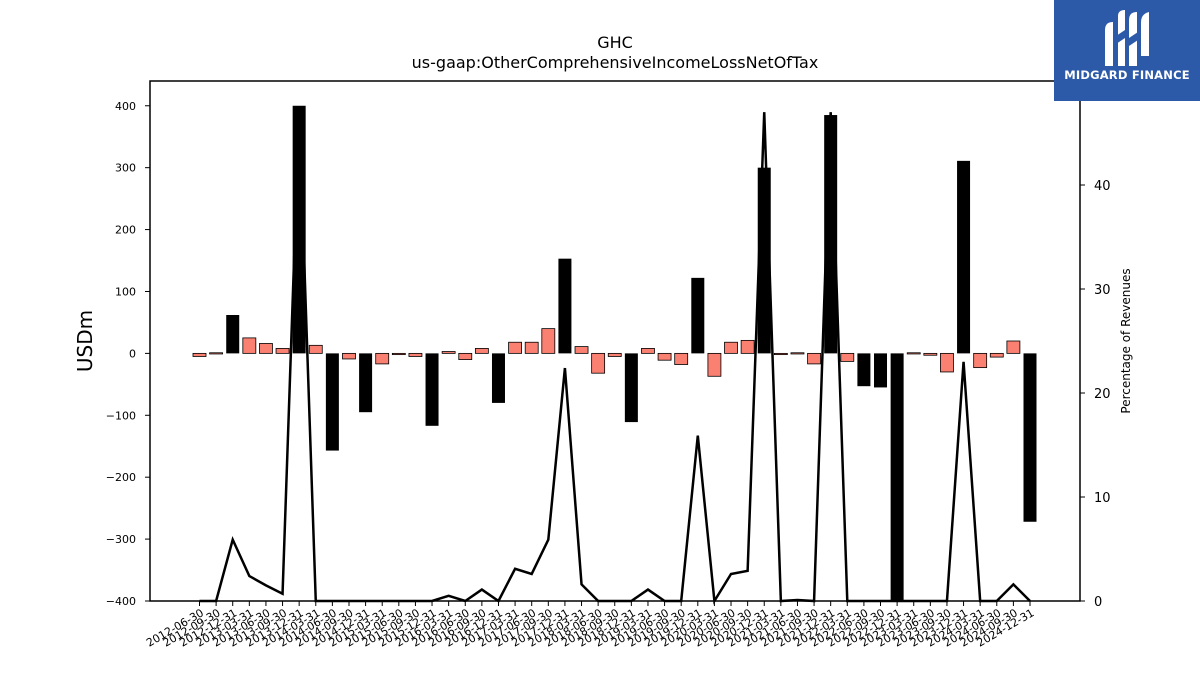  I want to click on left-tick-label: −400, so click(121, 601).